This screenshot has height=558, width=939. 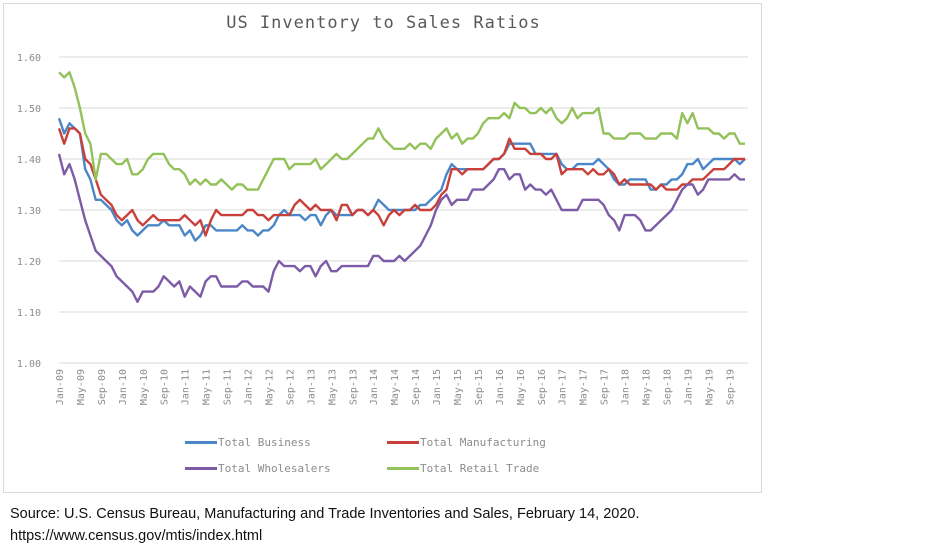 I want to click on y-tick-label: 1.00, so click(x=29, y=364).